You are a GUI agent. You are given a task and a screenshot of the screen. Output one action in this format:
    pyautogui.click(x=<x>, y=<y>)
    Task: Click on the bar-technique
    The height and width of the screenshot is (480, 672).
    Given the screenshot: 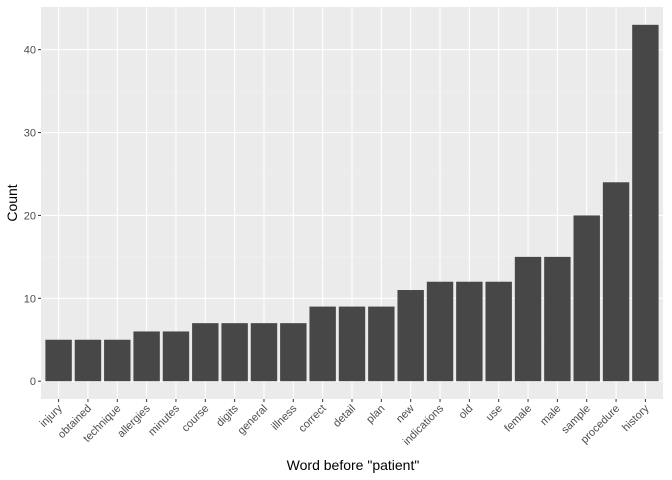 What is the action you would take?
    pyautogui.click(x=117, y=360)
    